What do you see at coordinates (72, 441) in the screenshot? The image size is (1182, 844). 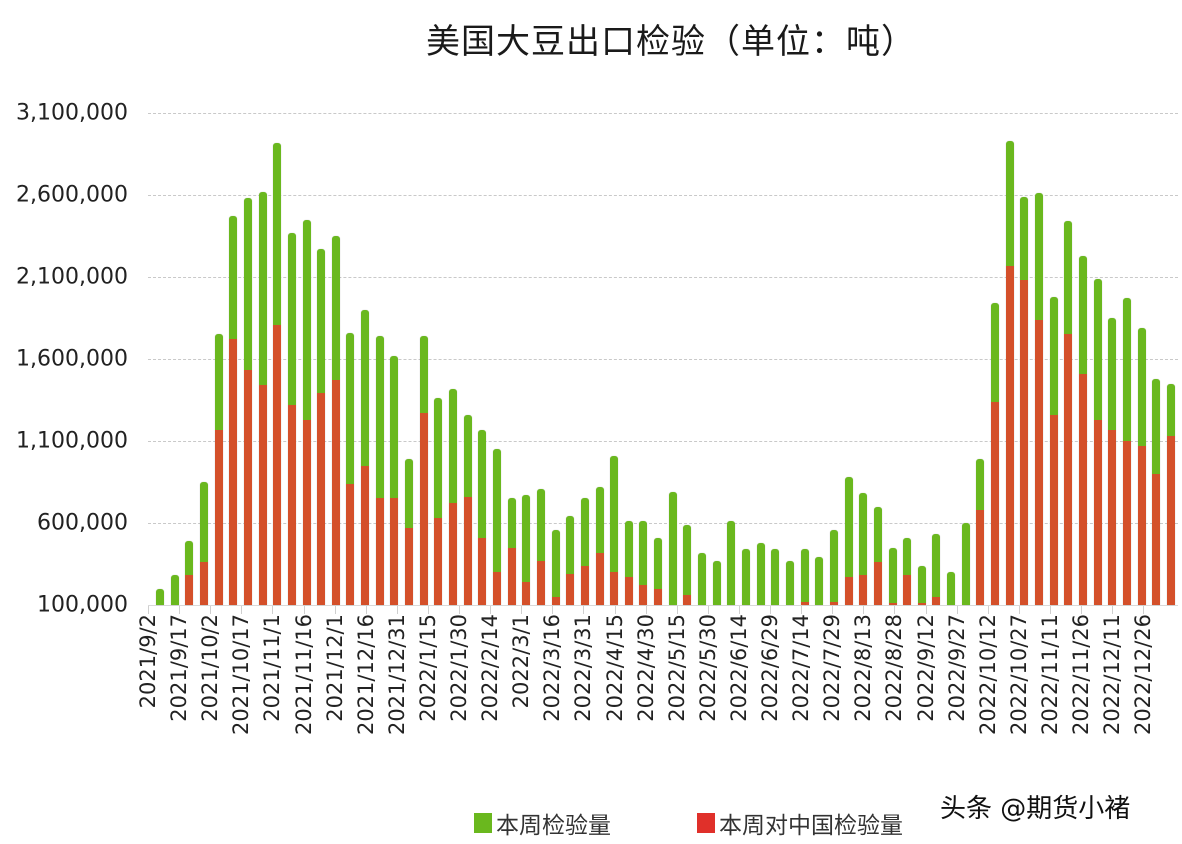 I see `y-tick-label: 1,100,000` at bounding box center [72, 441].